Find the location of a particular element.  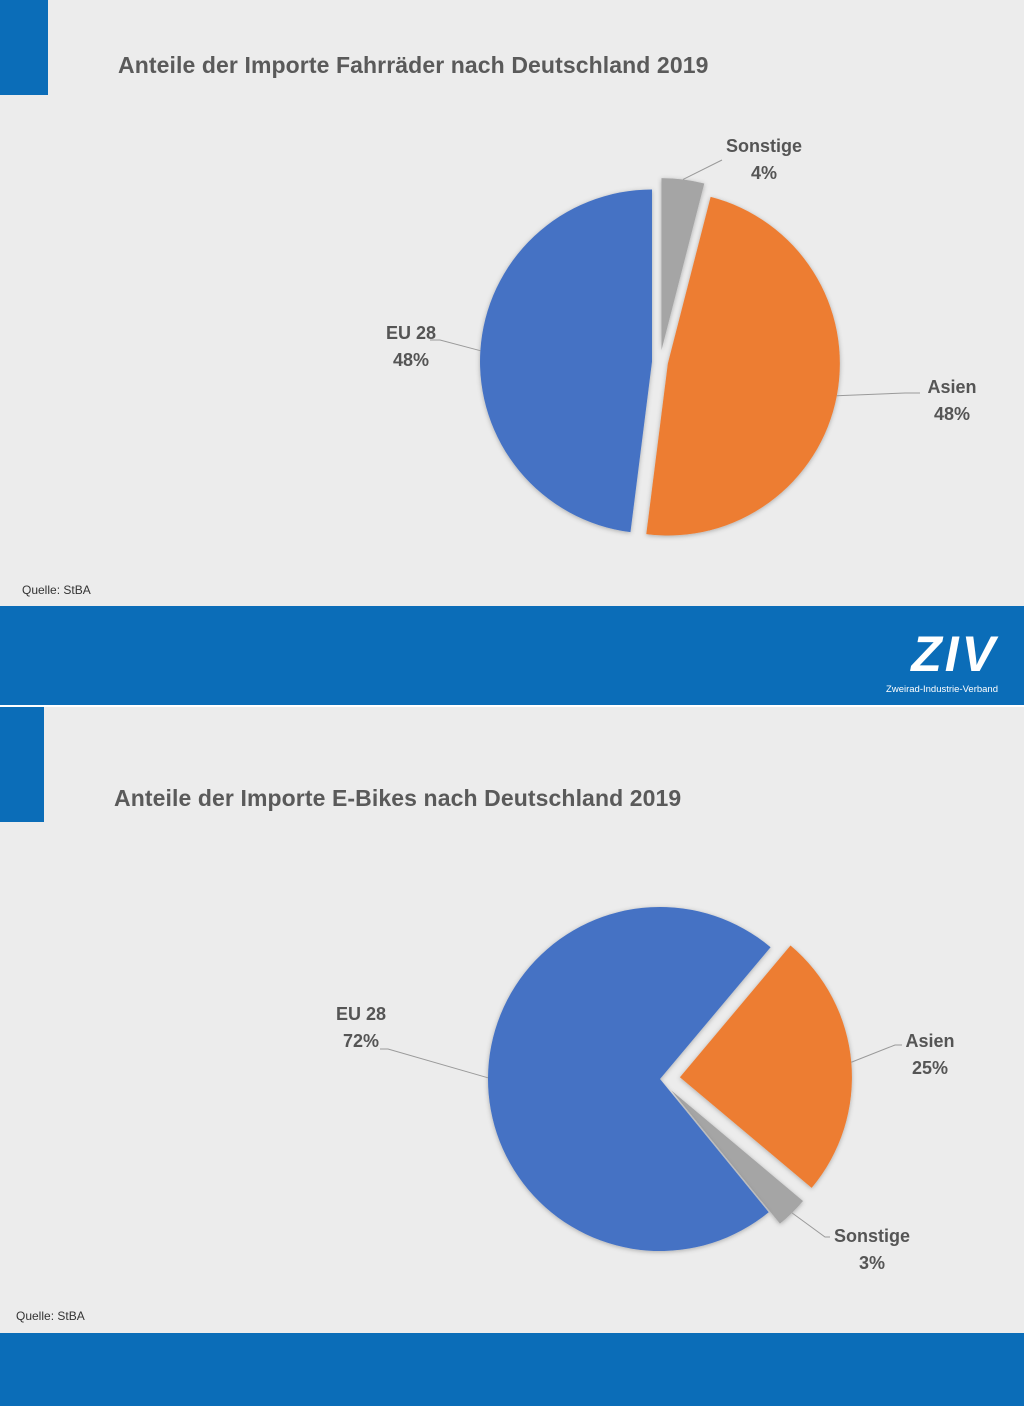

ziv-logo: ZIV Zweirad-Industrie-Verband is located at coordinates (939, 660).